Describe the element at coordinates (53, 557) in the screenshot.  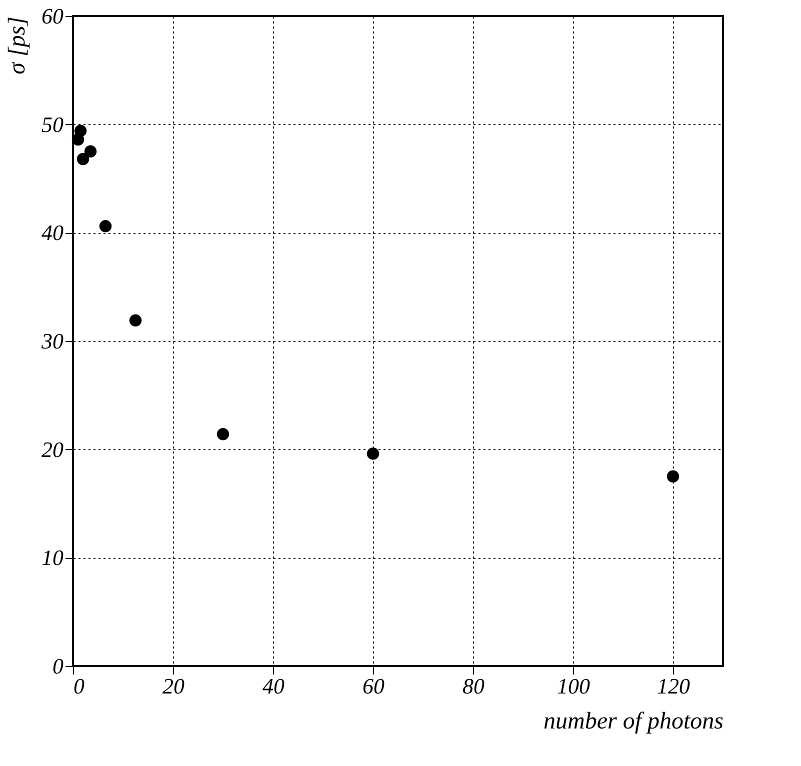
I see `y-tick-label: 10` at that location.